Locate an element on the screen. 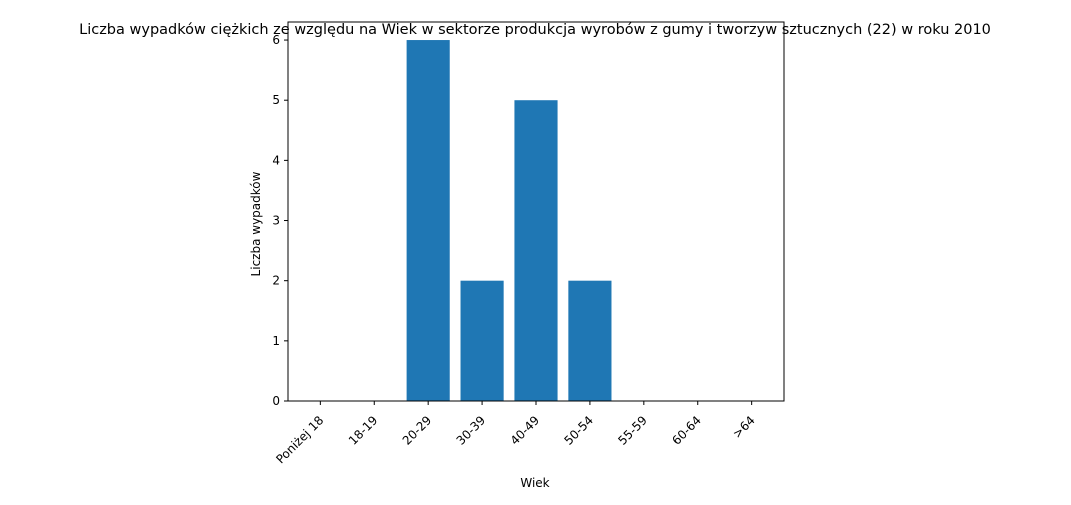 The image size is (1071, 505). x-tick-label: 55-59 is located at coordinates (632, 430).